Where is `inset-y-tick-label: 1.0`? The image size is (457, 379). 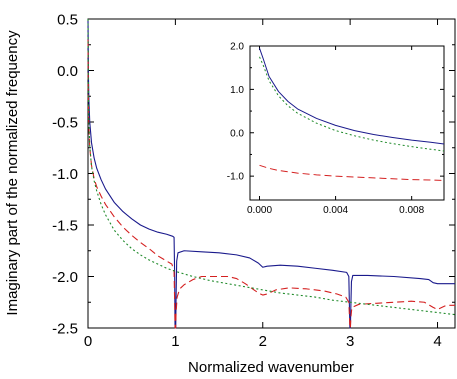 inset-y-tick-label: 1.0 is located at coordinates (237, 90).